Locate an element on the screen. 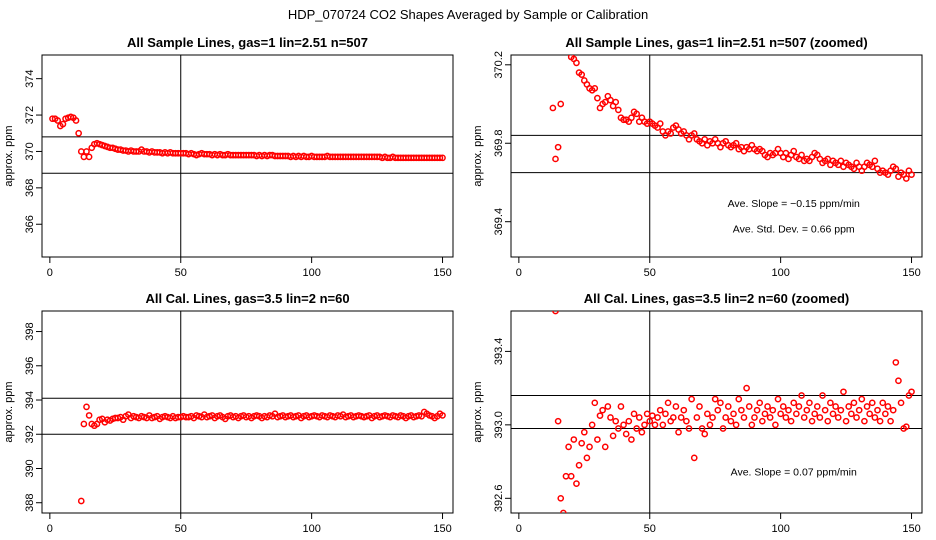  y-tick-label: 366 is located at coordinates (30, 224).